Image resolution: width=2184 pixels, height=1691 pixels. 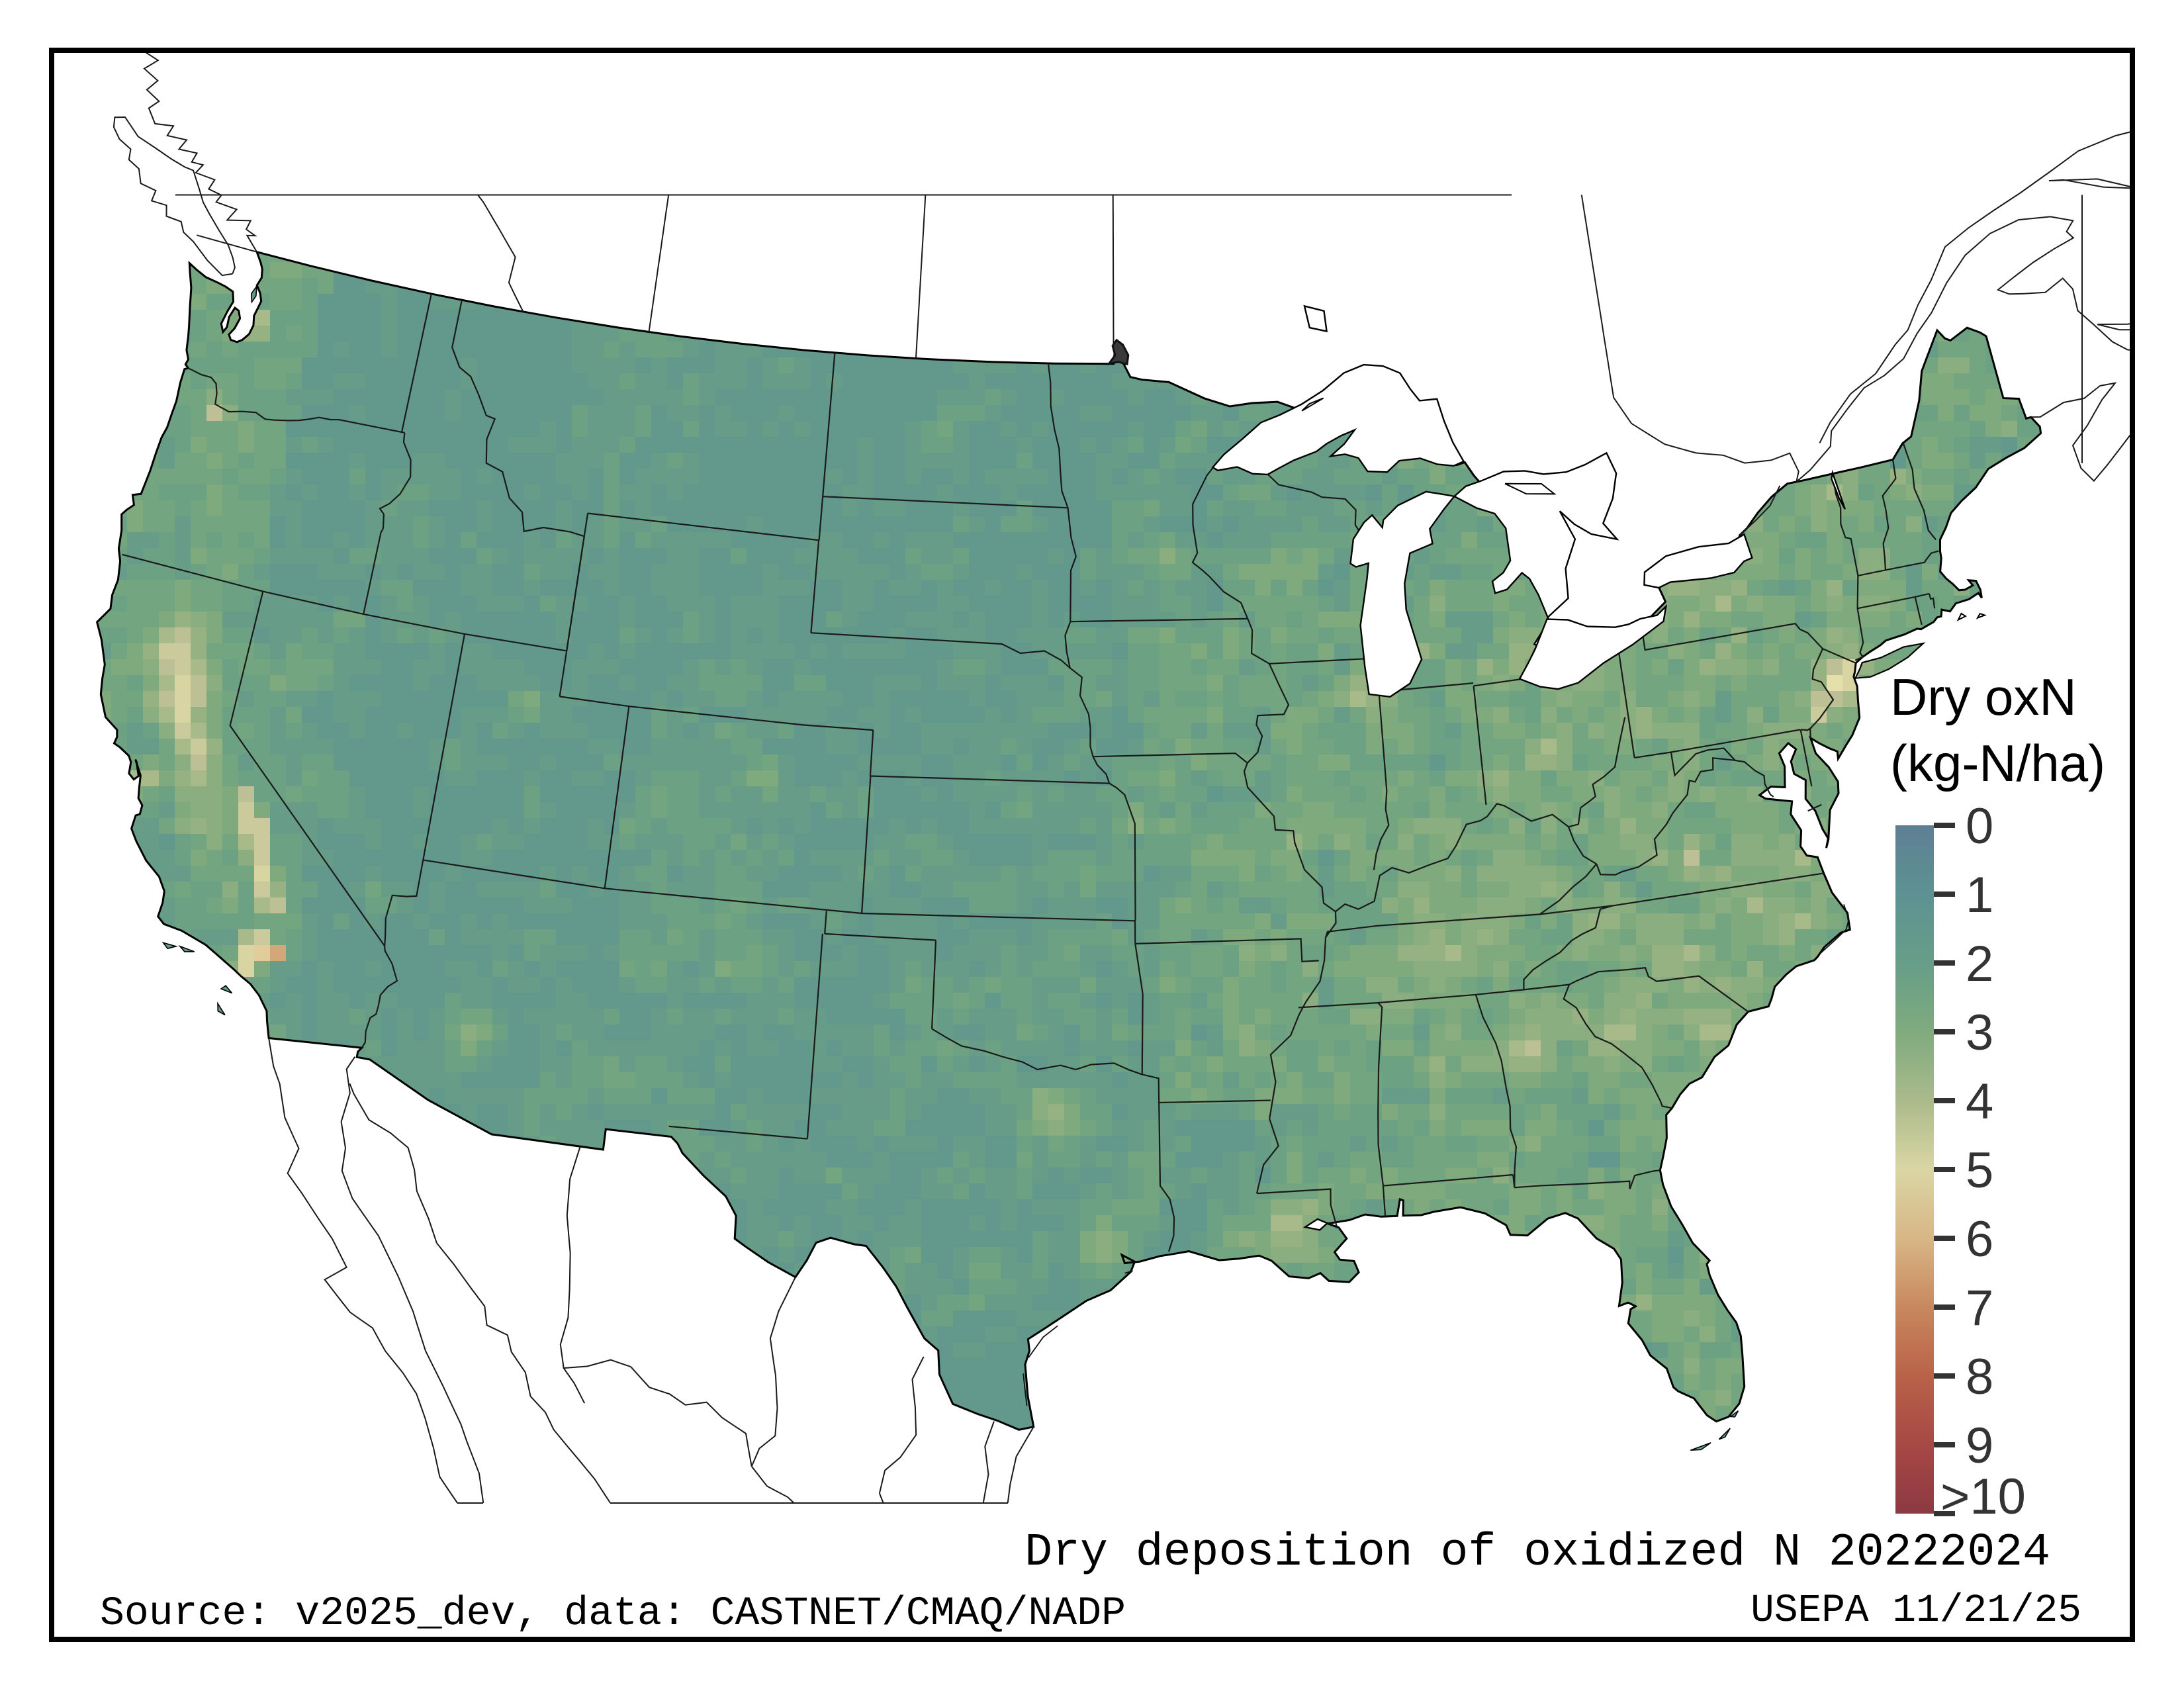 I want to click on svg-text: 8, so click(x=1979, y=1377).